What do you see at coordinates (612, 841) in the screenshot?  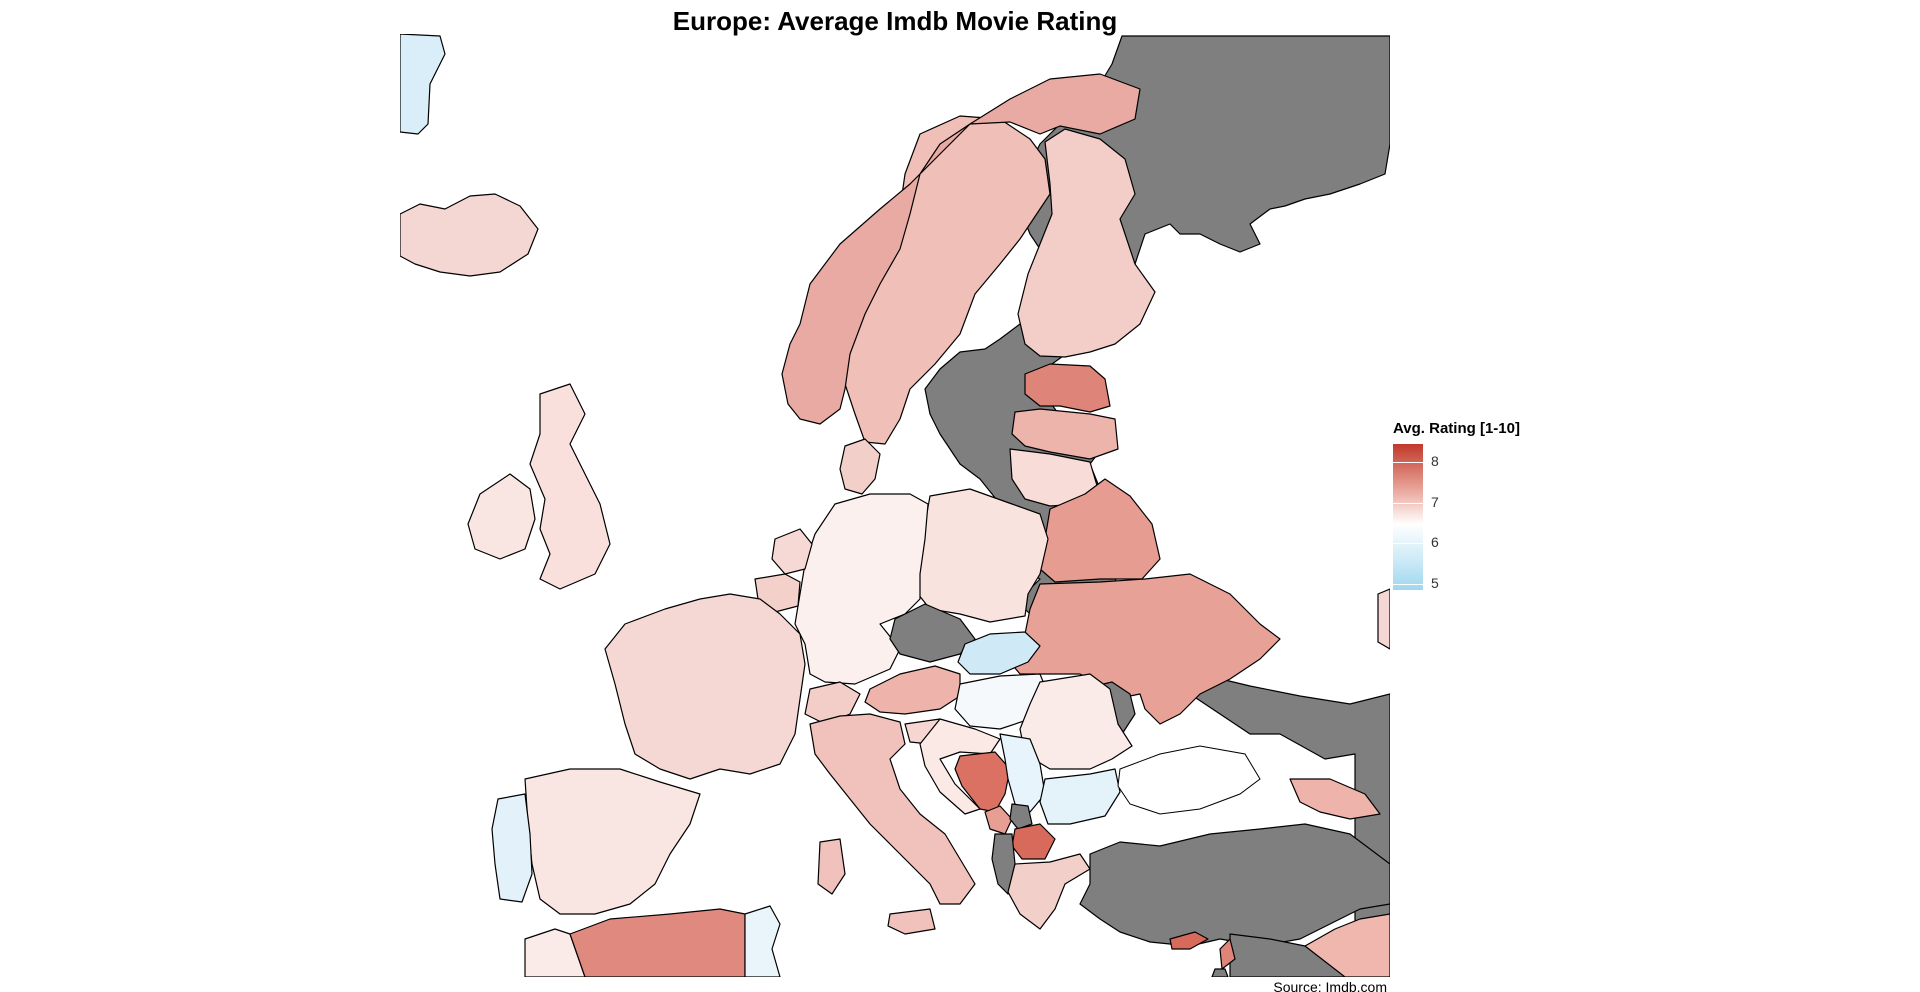 I see `region-spain: Spain` at bounding box center [612, 841].